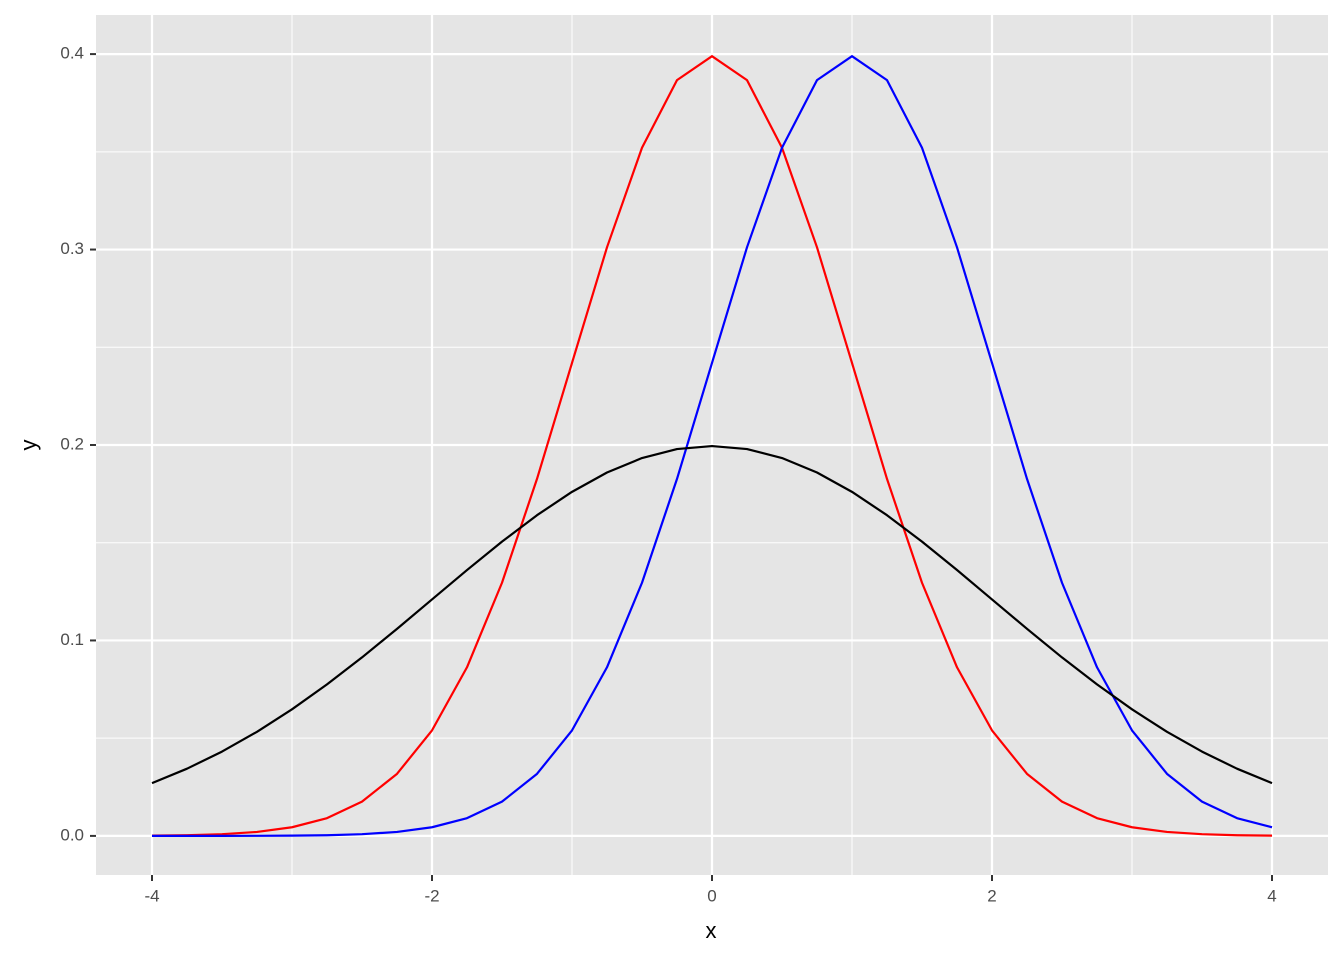  I want to click on y-tick-label: 0.4, so click(72, 53).